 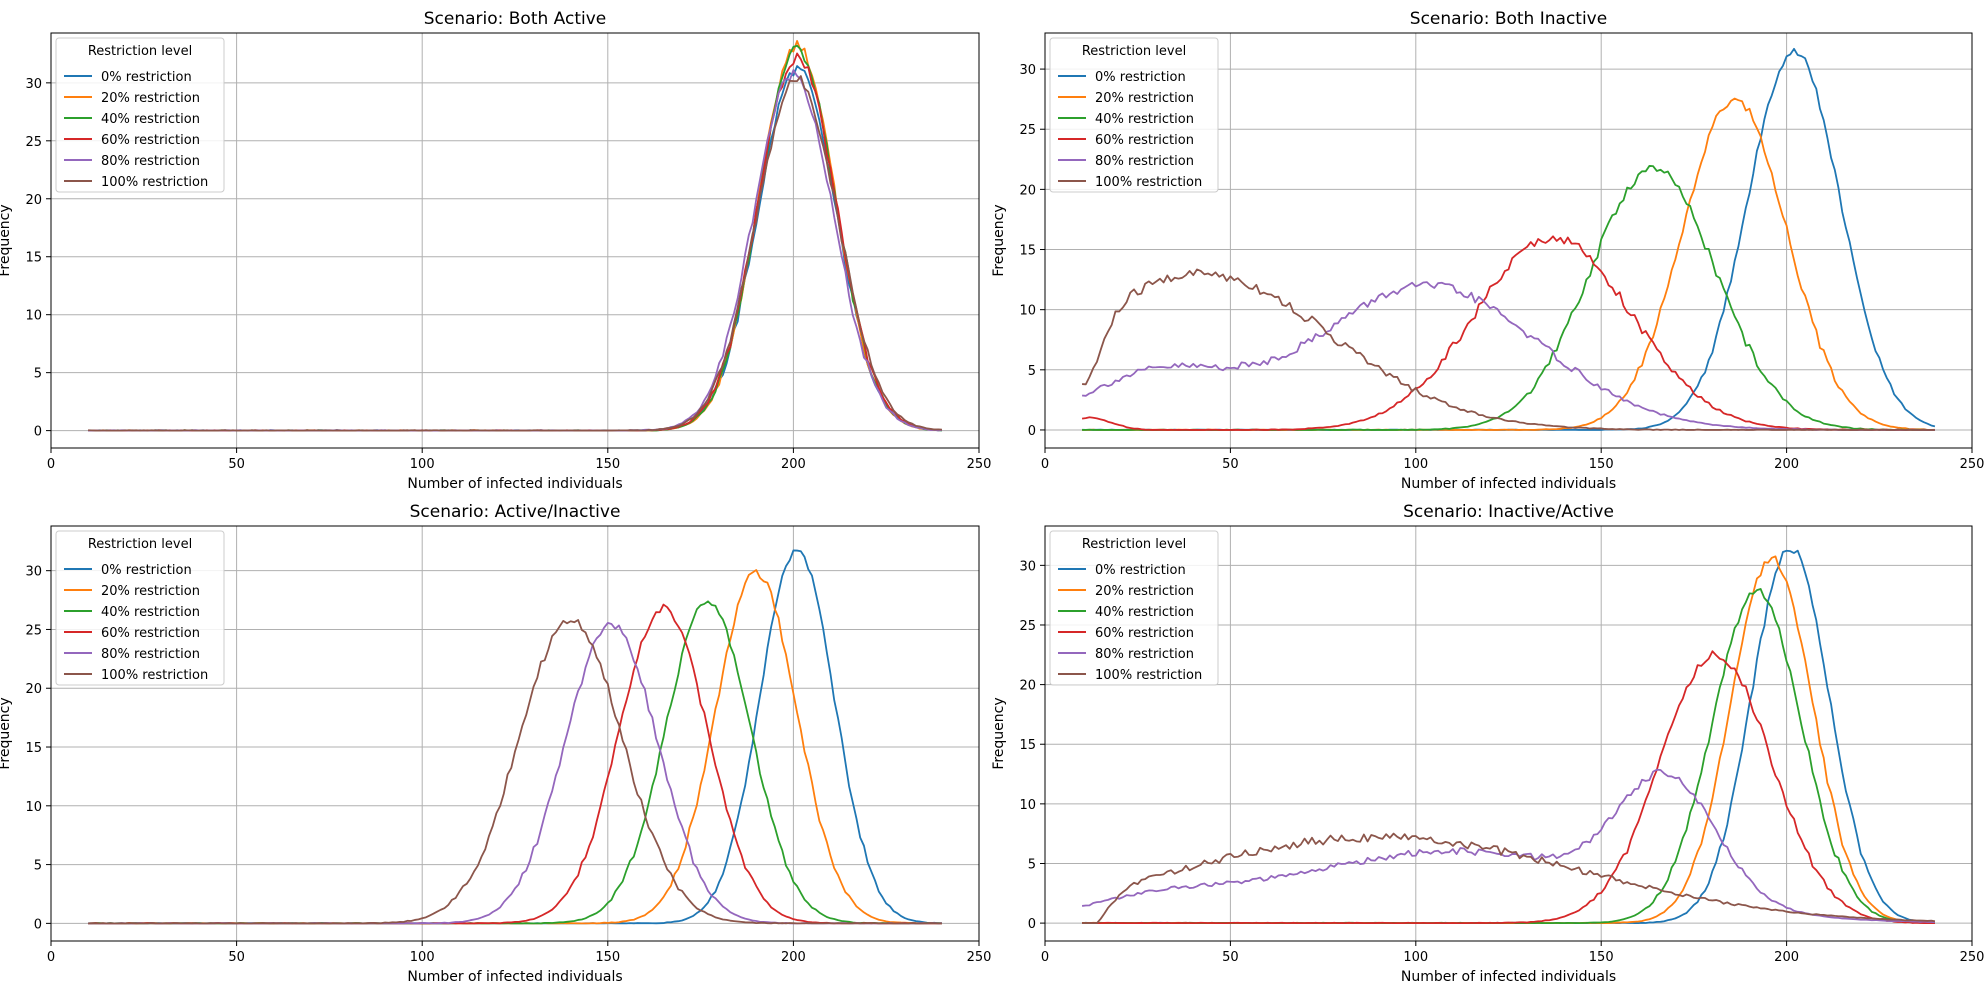 I want to click on chart-title: Scenario: Active/Inactive, so click(x=515, y=512).